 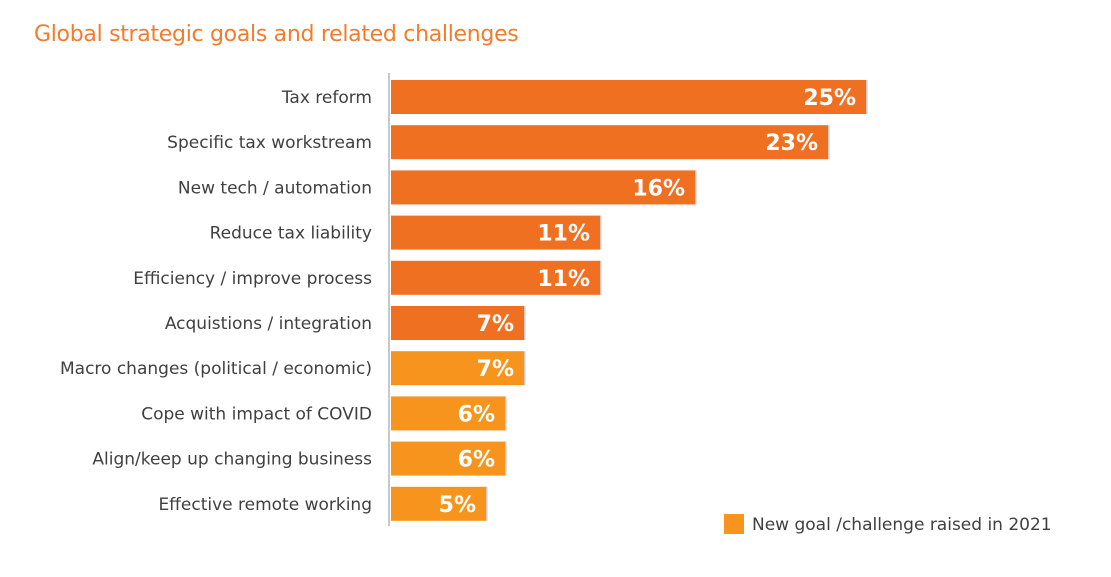 What do you see at coordinates (216, 369) in the screenshot?
I see `category-label: Macro changes (political / economic)` at bounding box center [216, 369].